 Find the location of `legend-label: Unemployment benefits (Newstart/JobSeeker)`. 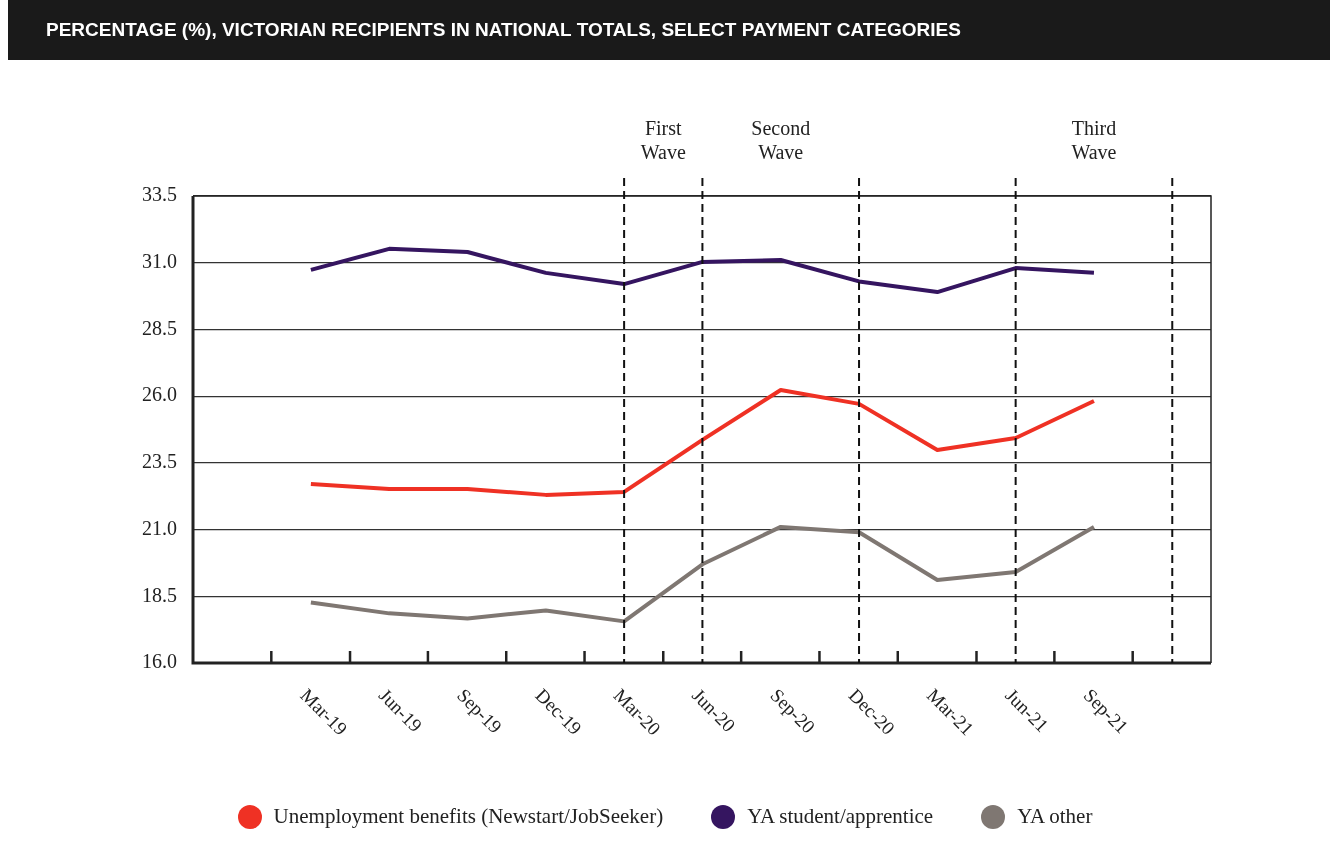

legend-label: Unemployment benefits (Newstart/JobSeeker) is located at coordinates (468, 816).